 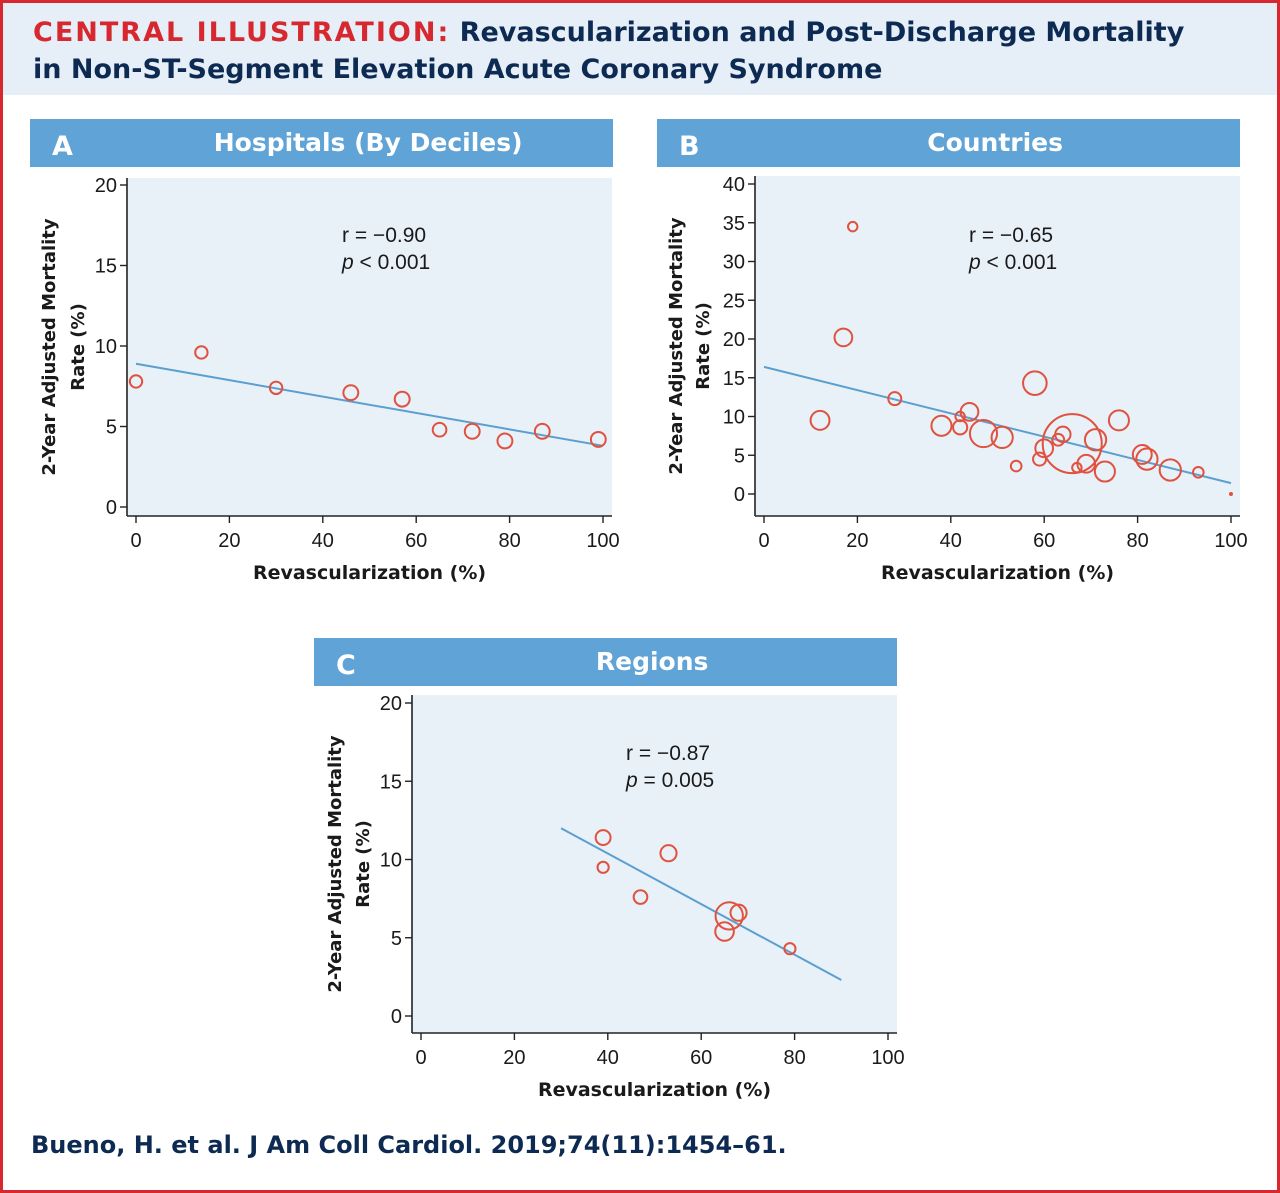 What do you see at coordinates (242, 32) in the screenshot?
I see `title-lead: CENTRAL ILLUSTRATION:` at bounding box center [242, 32].